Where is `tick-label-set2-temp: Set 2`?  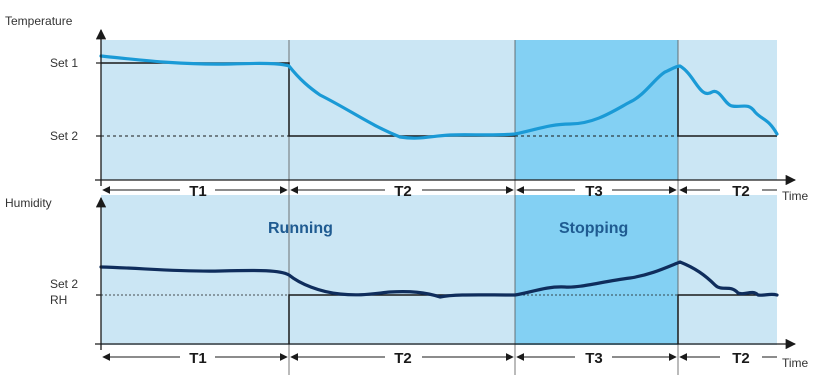 tick-label-set2-temp: Set 2 is located at coordinates (64, 136).